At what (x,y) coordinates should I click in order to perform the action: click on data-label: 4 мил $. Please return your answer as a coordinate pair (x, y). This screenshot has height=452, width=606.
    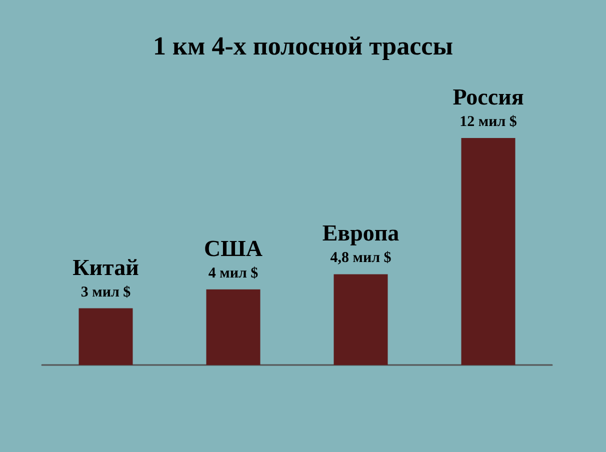
    Looking at the image, I should click on (233, 273).